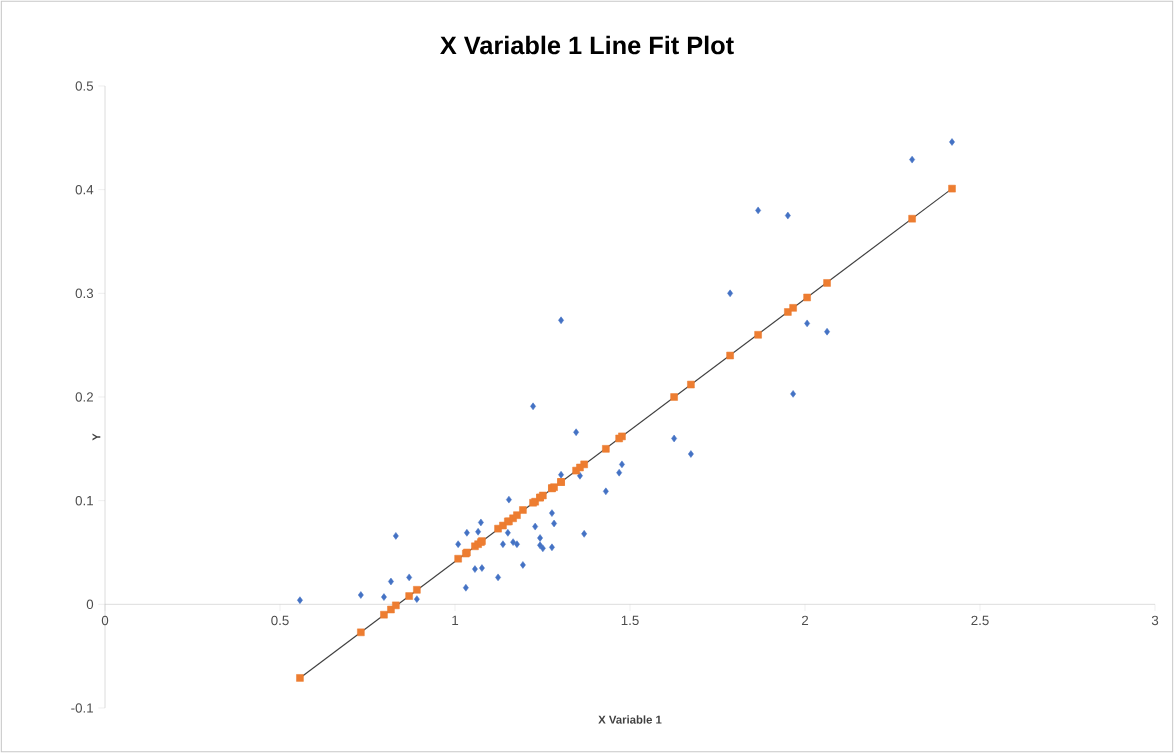 The image size is (1174, 753). What do you see at coordinates (630, 719) in the screenshot?
I see `x-axis-title: X Variable 1` at bounding box center [630, 719].